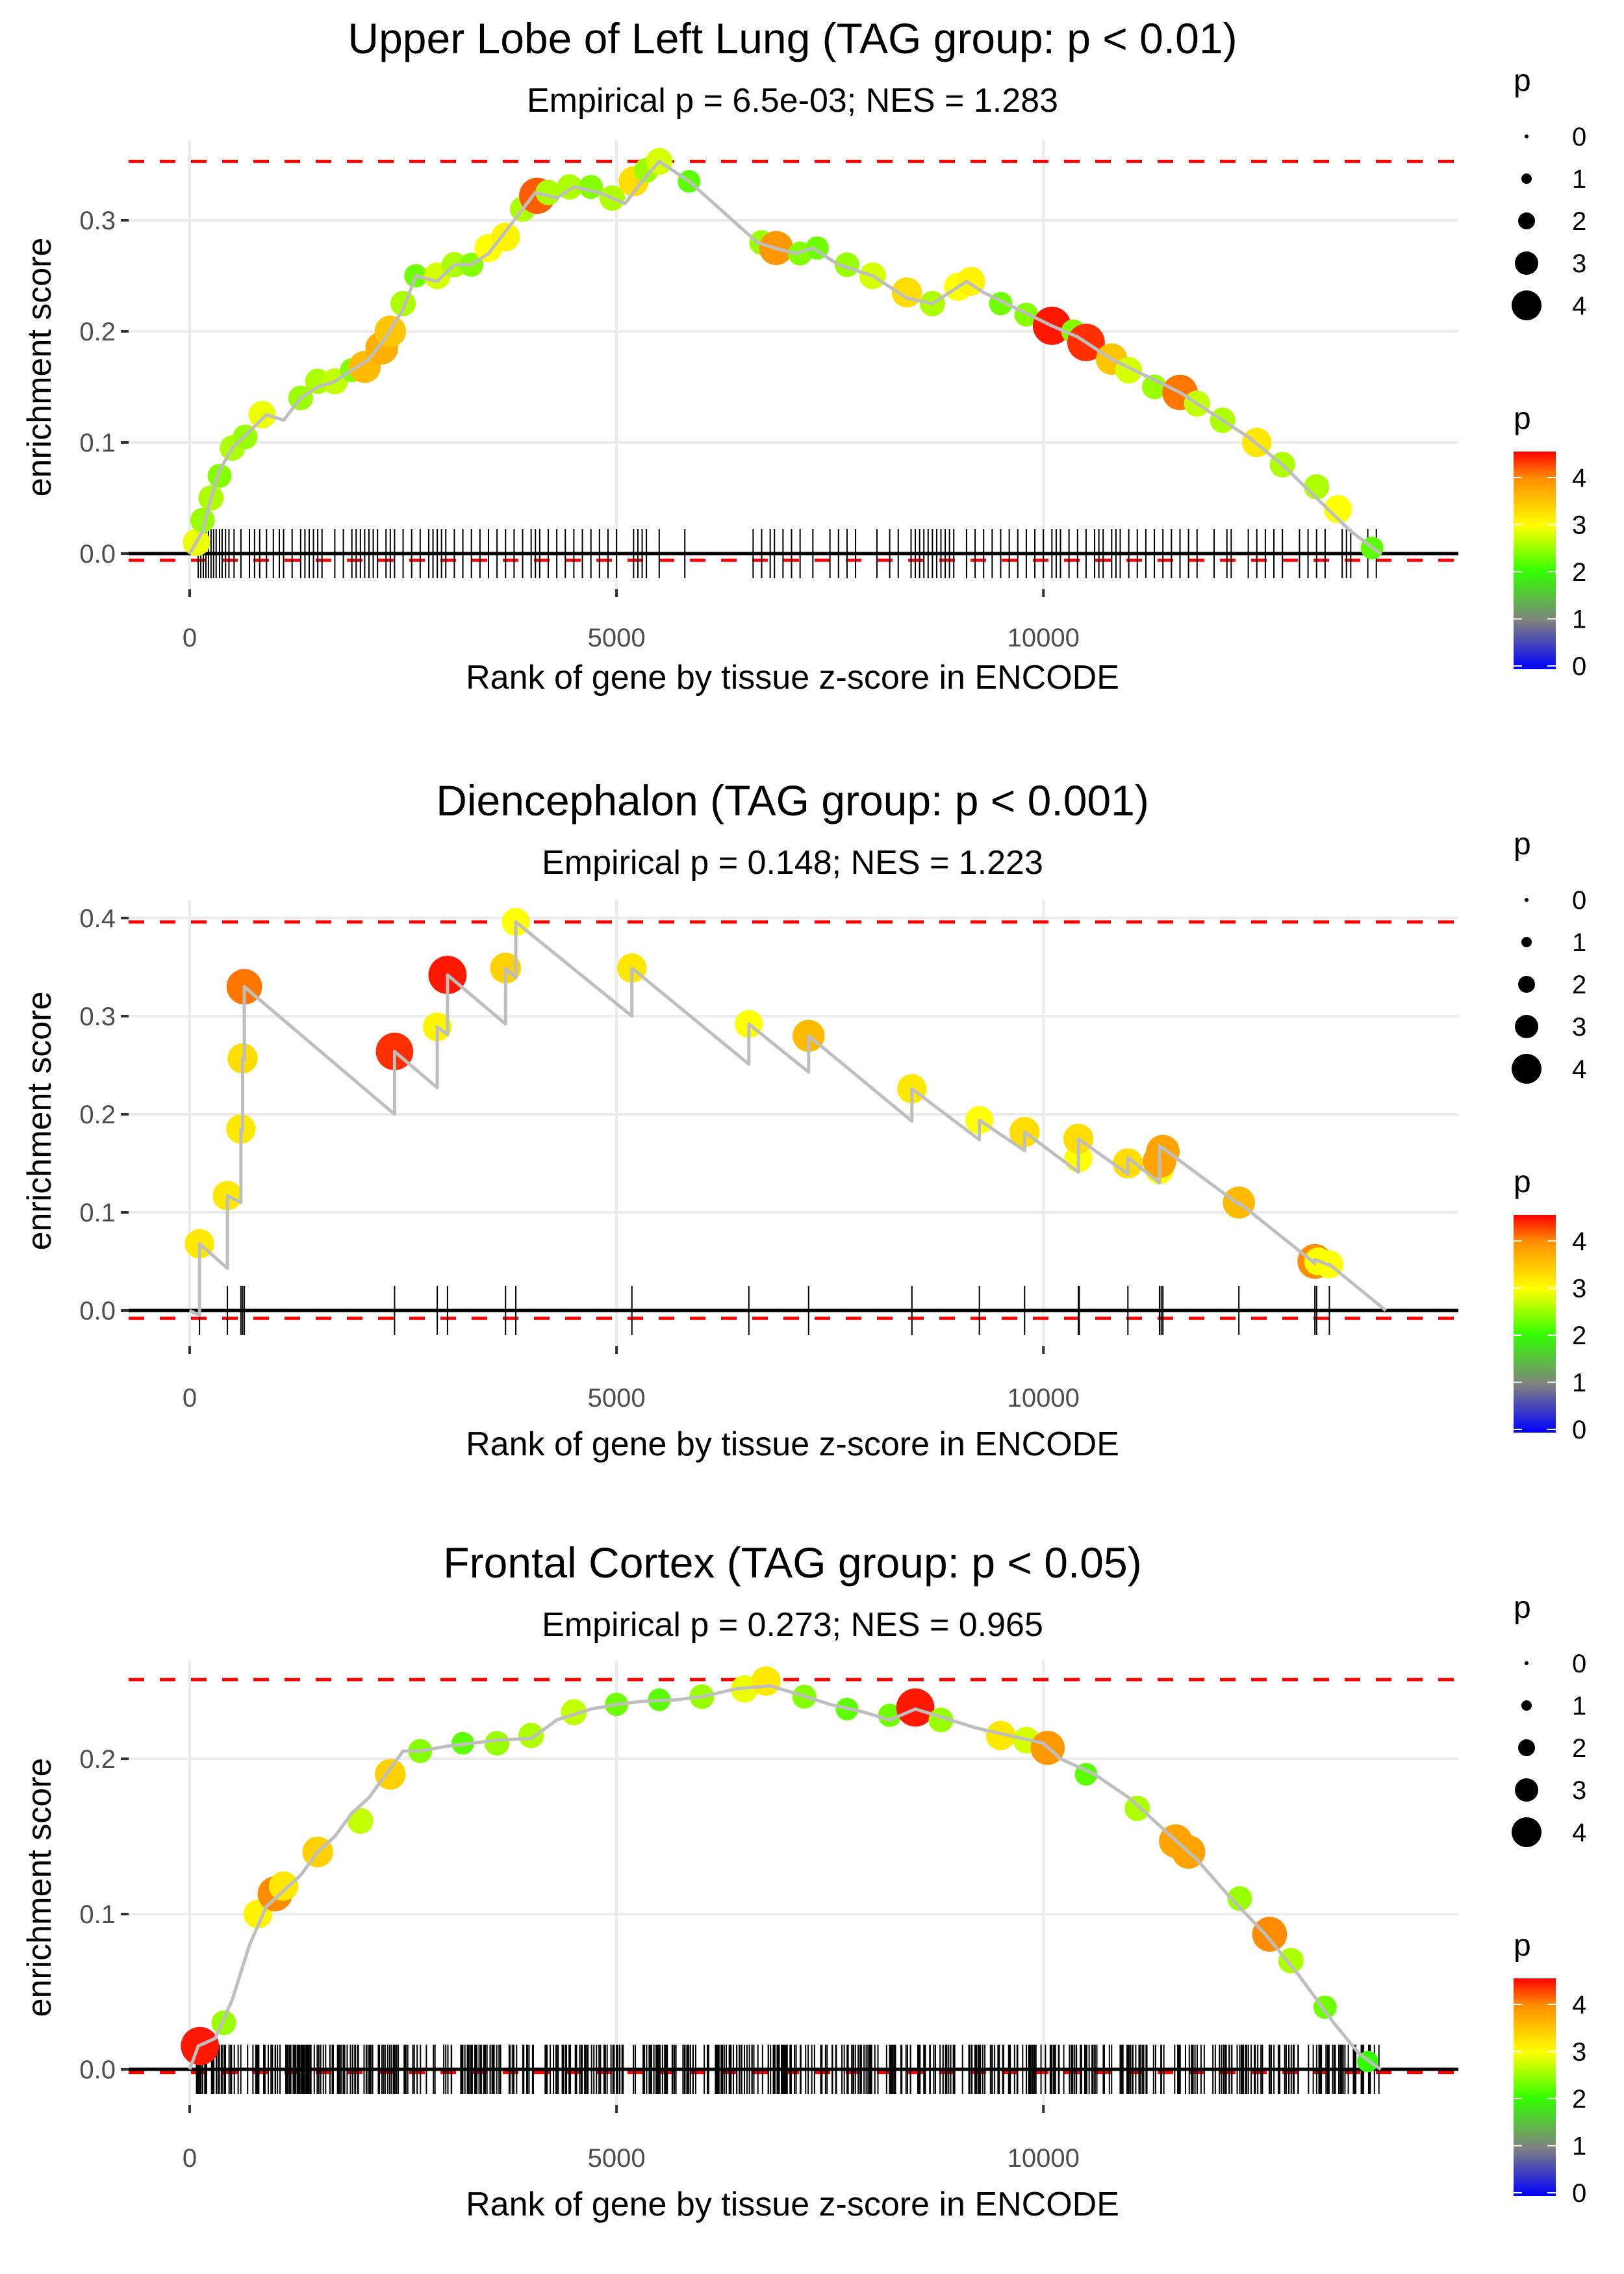 Image resolution: width=1624 pixels, height=2274 pixels. Describe the element at coordinates (792, 800) in the screenshot. I see `chart-title: Diencephalon (TAG group: p < 0.001)` at that location.